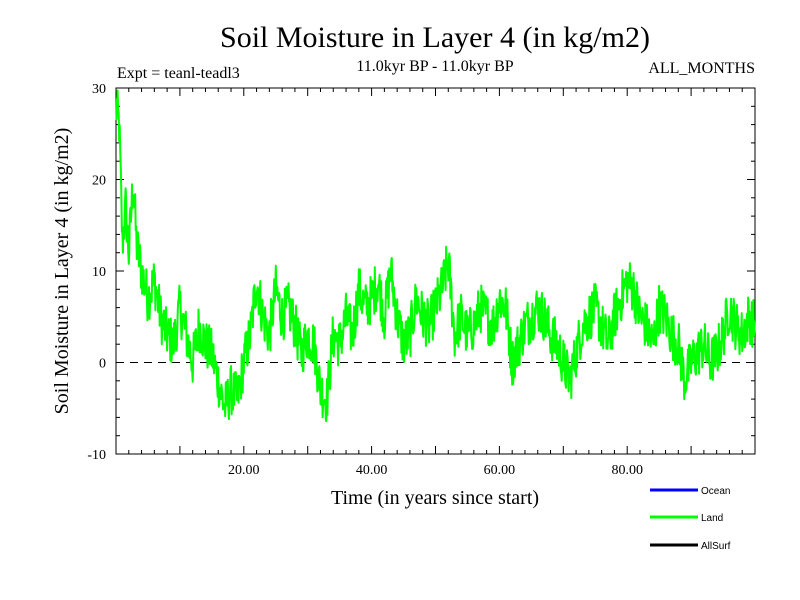 The height and width of the screenshot is (600, 800). Describe the element at coordinates (62, 271) in the screenshot. I see `y-axis-label: Soil Moisture in Layer 4 (in kg/m2)` at that location.